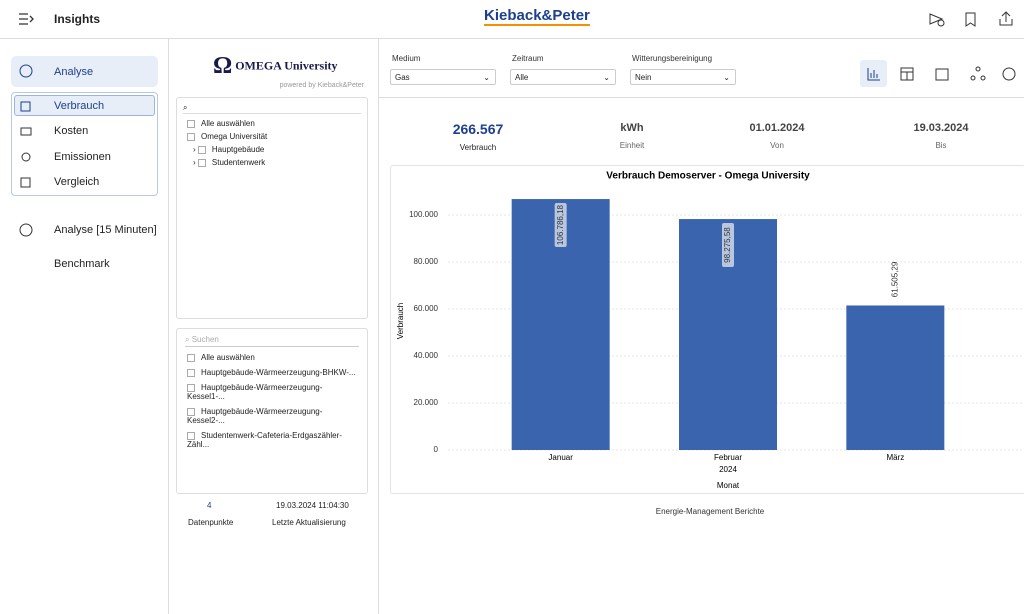 This screenshot has height=614, width=1024. Describe the element at coordinates (426, 308) in the screenshot. I see `y-tick-label: 60.000` at that location.